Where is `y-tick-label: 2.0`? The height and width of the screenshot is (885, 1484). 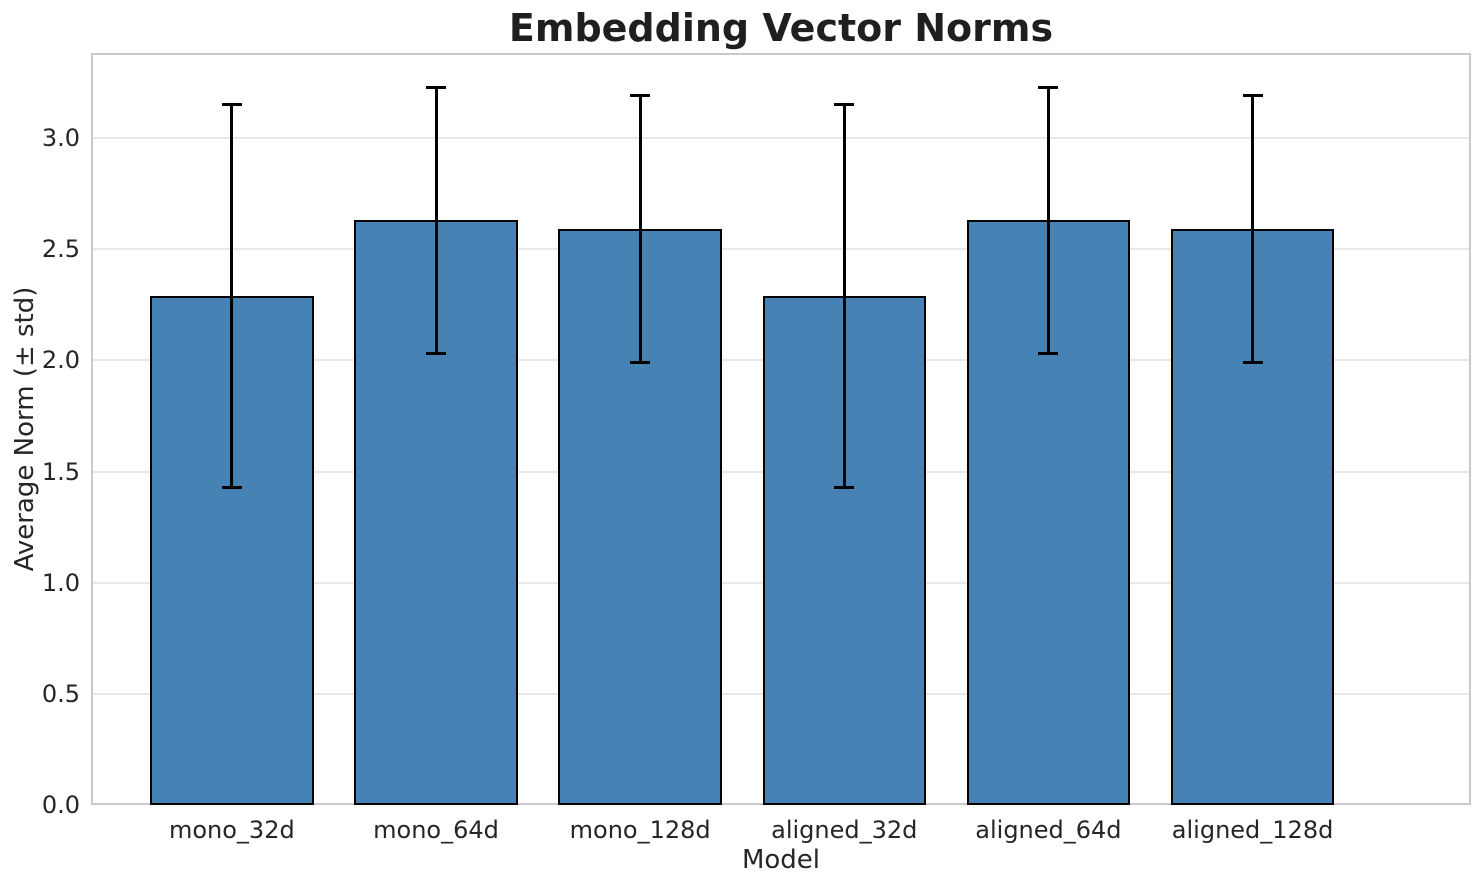
y-tick-label: 2.0 is located at coordinates (60, 360).